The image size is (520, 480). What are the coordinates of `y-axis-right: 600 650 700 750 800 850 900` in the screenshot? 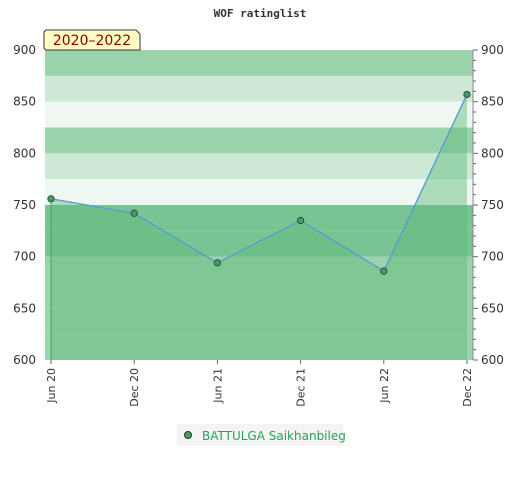 It's located at (488, 205).